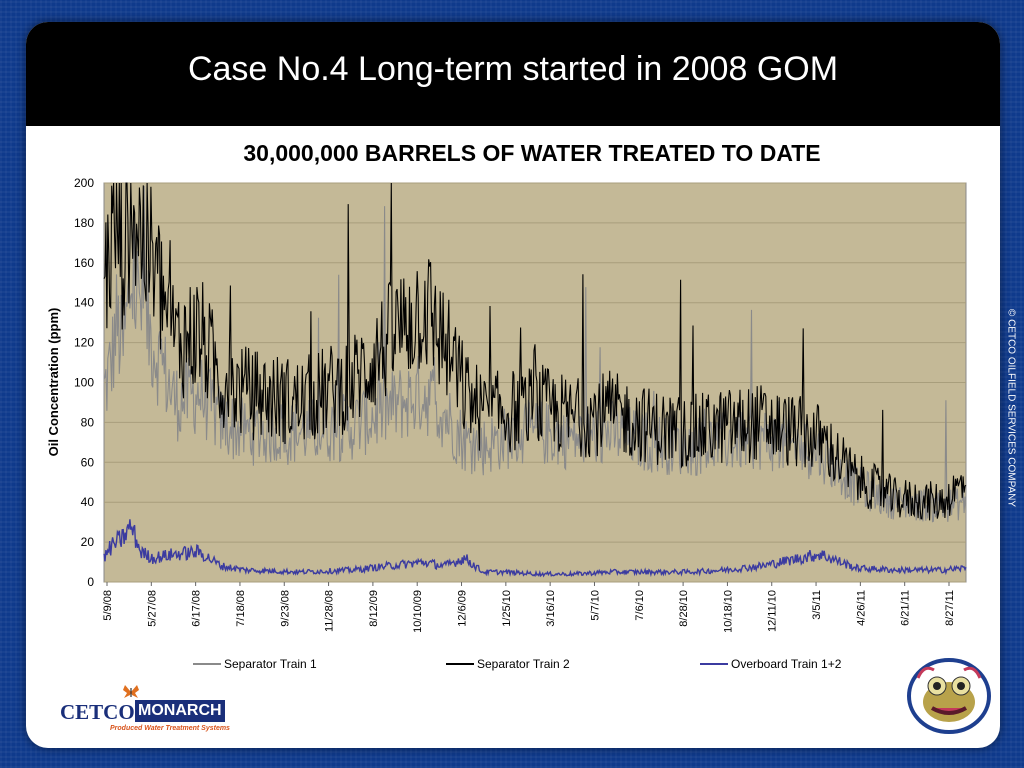  What do you see at coordinates (270, 664) in the screenshot?
I see `legend-label: Separator Train 1` at bounding box center [270, 664].